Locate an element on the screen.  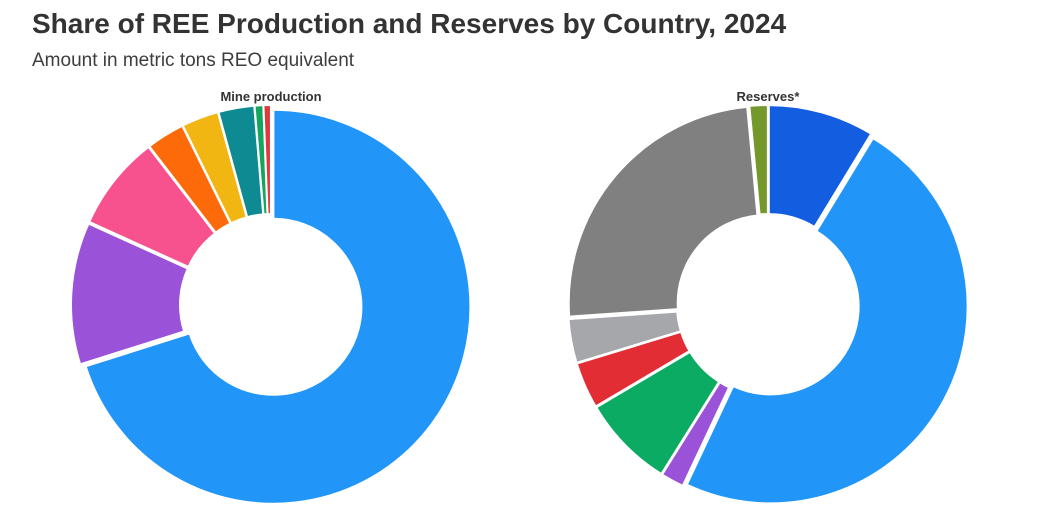
mine-production-title: Mine production is located at coordinates (271, 96).